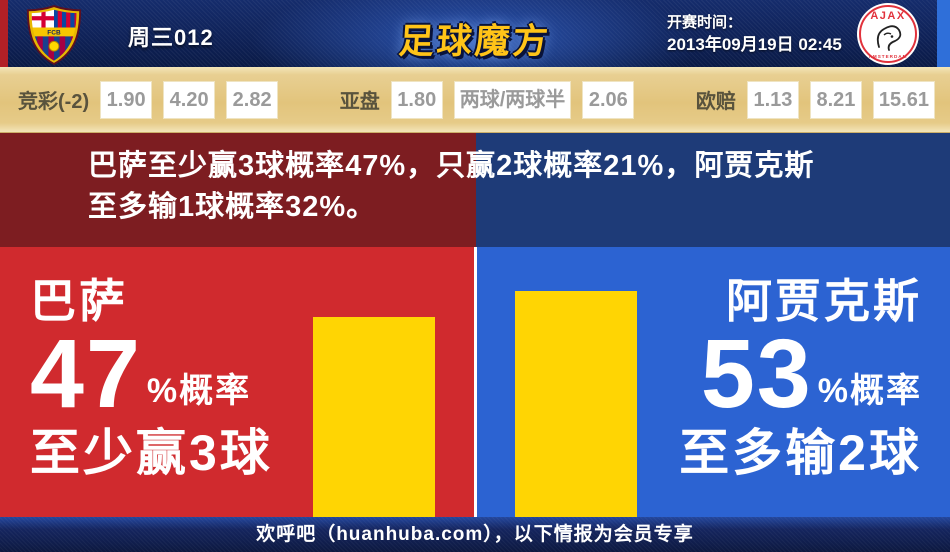  Describe the element at coordinates (754, 34) in the screenshot. I see `kickoff-info: 开赛时间： 2013年09月19日 02:45` at that location.